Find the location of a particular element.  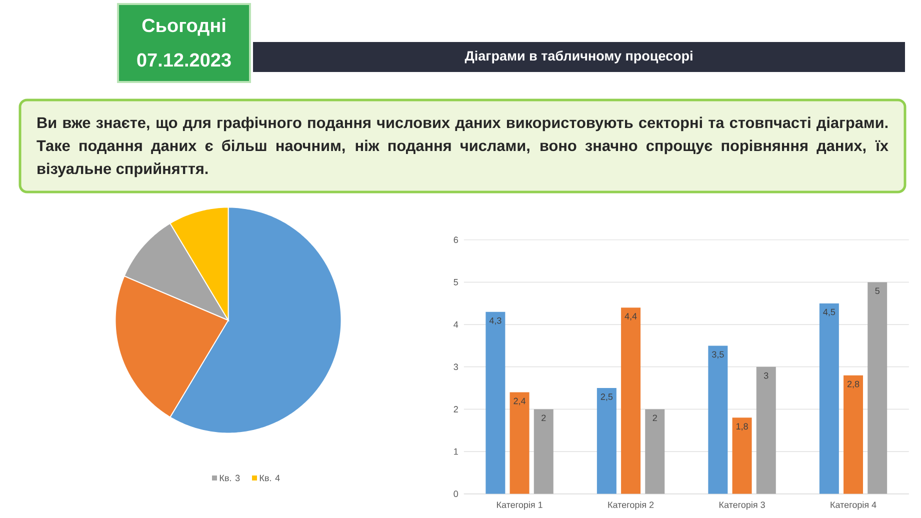

y-tick-label: 0 is located at coordinates (456, 494).